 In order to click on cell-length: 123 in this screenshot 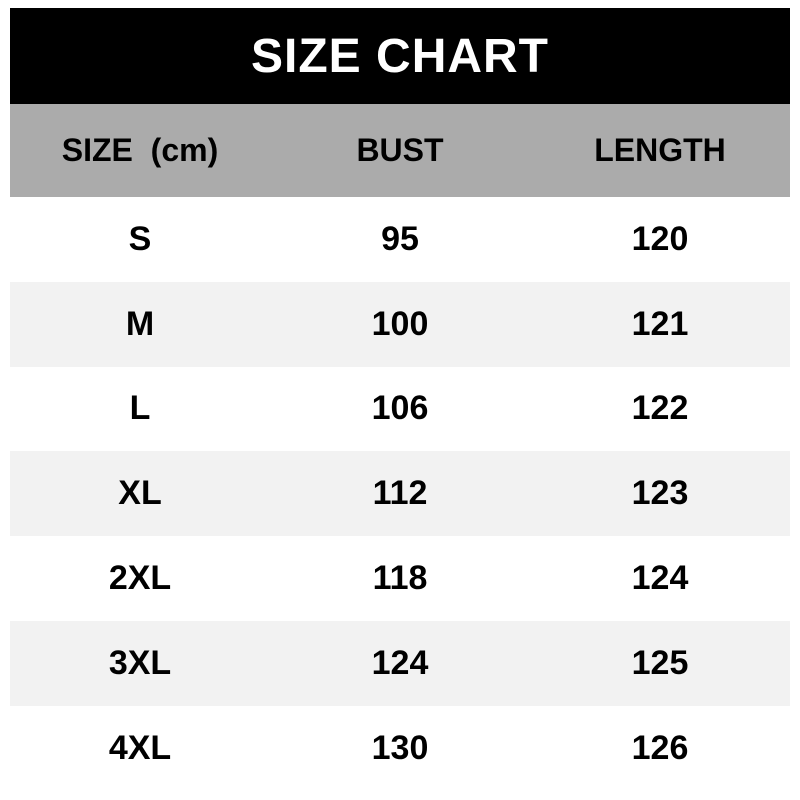, I will do `click(660, 493)`.